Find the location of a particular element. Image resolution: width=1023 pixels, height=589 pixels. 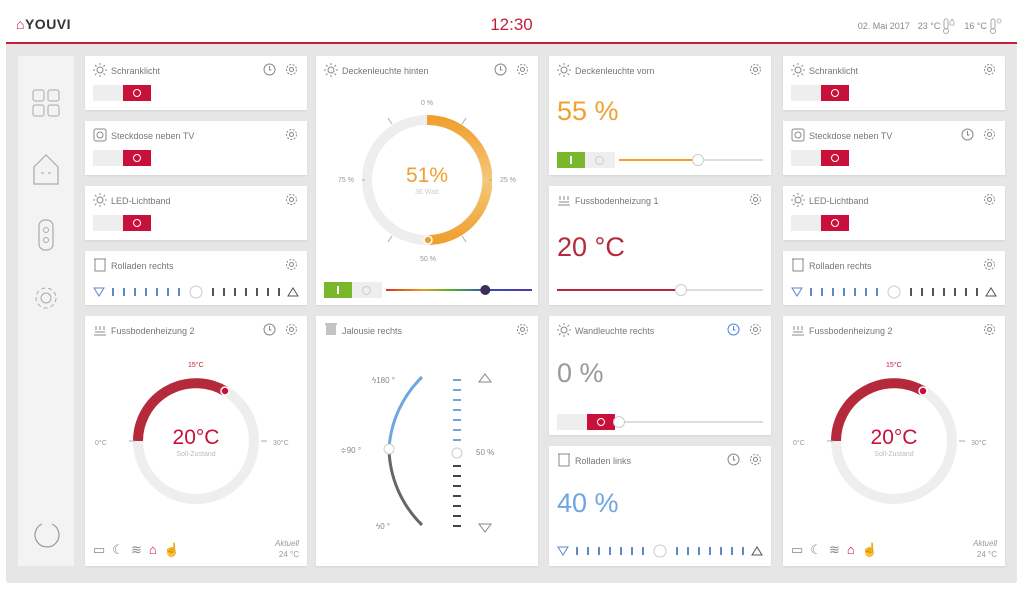

house-icon is located at coordinates (46, 169).